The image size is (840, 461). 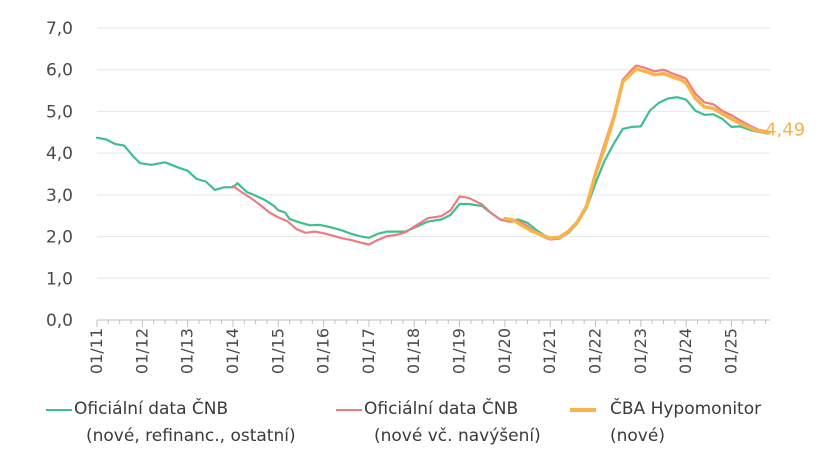 I want to click on x-tick-label: 01/12, so click(x=141, y=351).